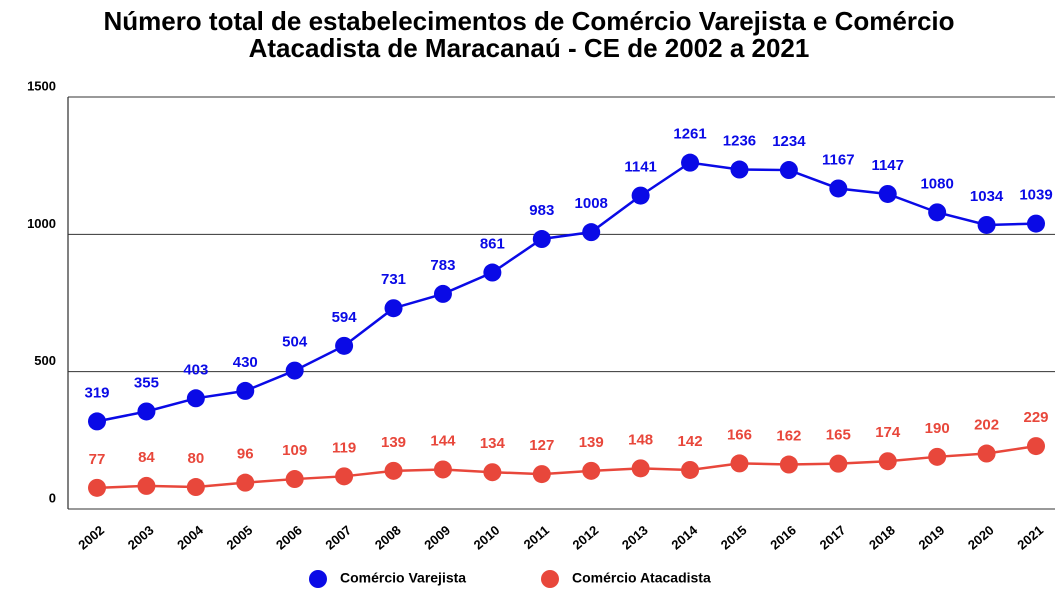 The width and height of the screenshot is (1058, 589). I want to click on x-tick-label: 2016, so click(783, 537).